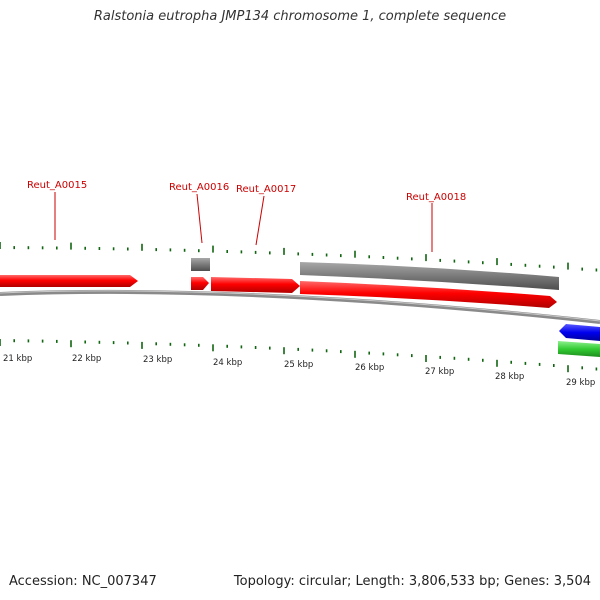  What do you see at coordinates (436, 197) in the screenshot?
I see `gene-label-reut-a0018: Reut_A0018` at bounding box center [436, 197].